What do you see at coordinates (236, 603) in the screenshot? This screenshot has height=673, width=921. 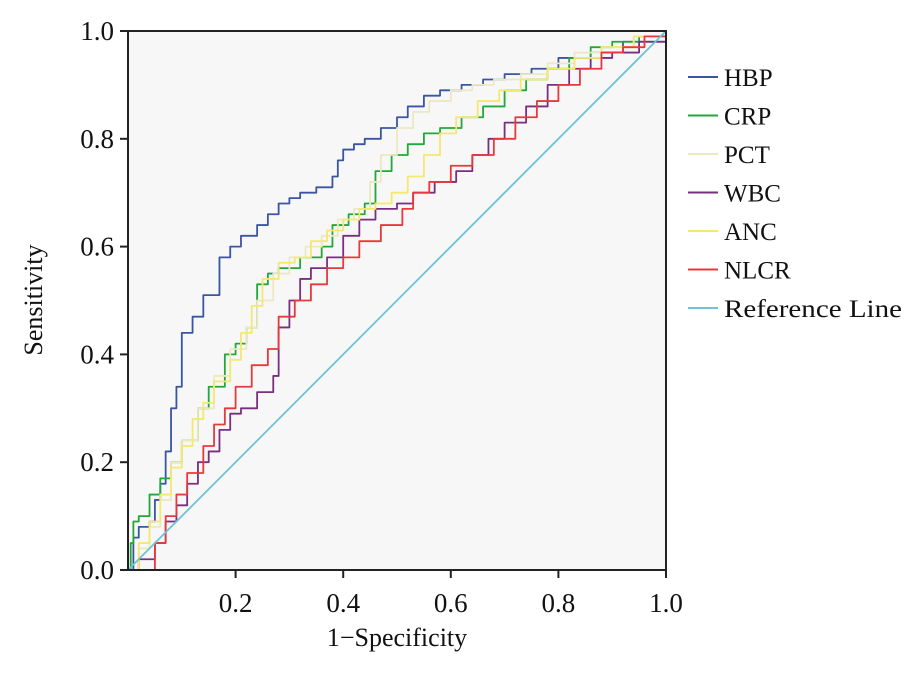 I see `x-tick-label: 0.2` at bounding box center [236, 603].